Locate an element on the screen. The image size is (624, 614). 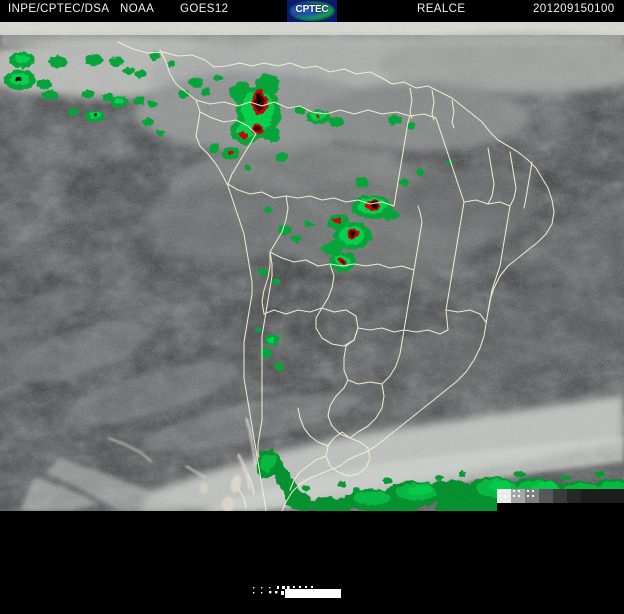
enhancement-scale-wedge-partial is located at coordinates (560, 500).